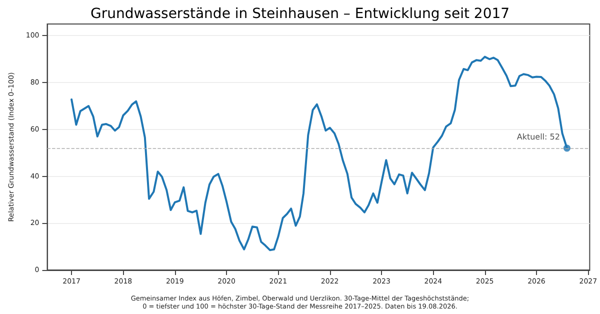  Describe the element at coordinates (538, 137) in the screenshot. I see `annotation: Aktuell: 52` at that location.